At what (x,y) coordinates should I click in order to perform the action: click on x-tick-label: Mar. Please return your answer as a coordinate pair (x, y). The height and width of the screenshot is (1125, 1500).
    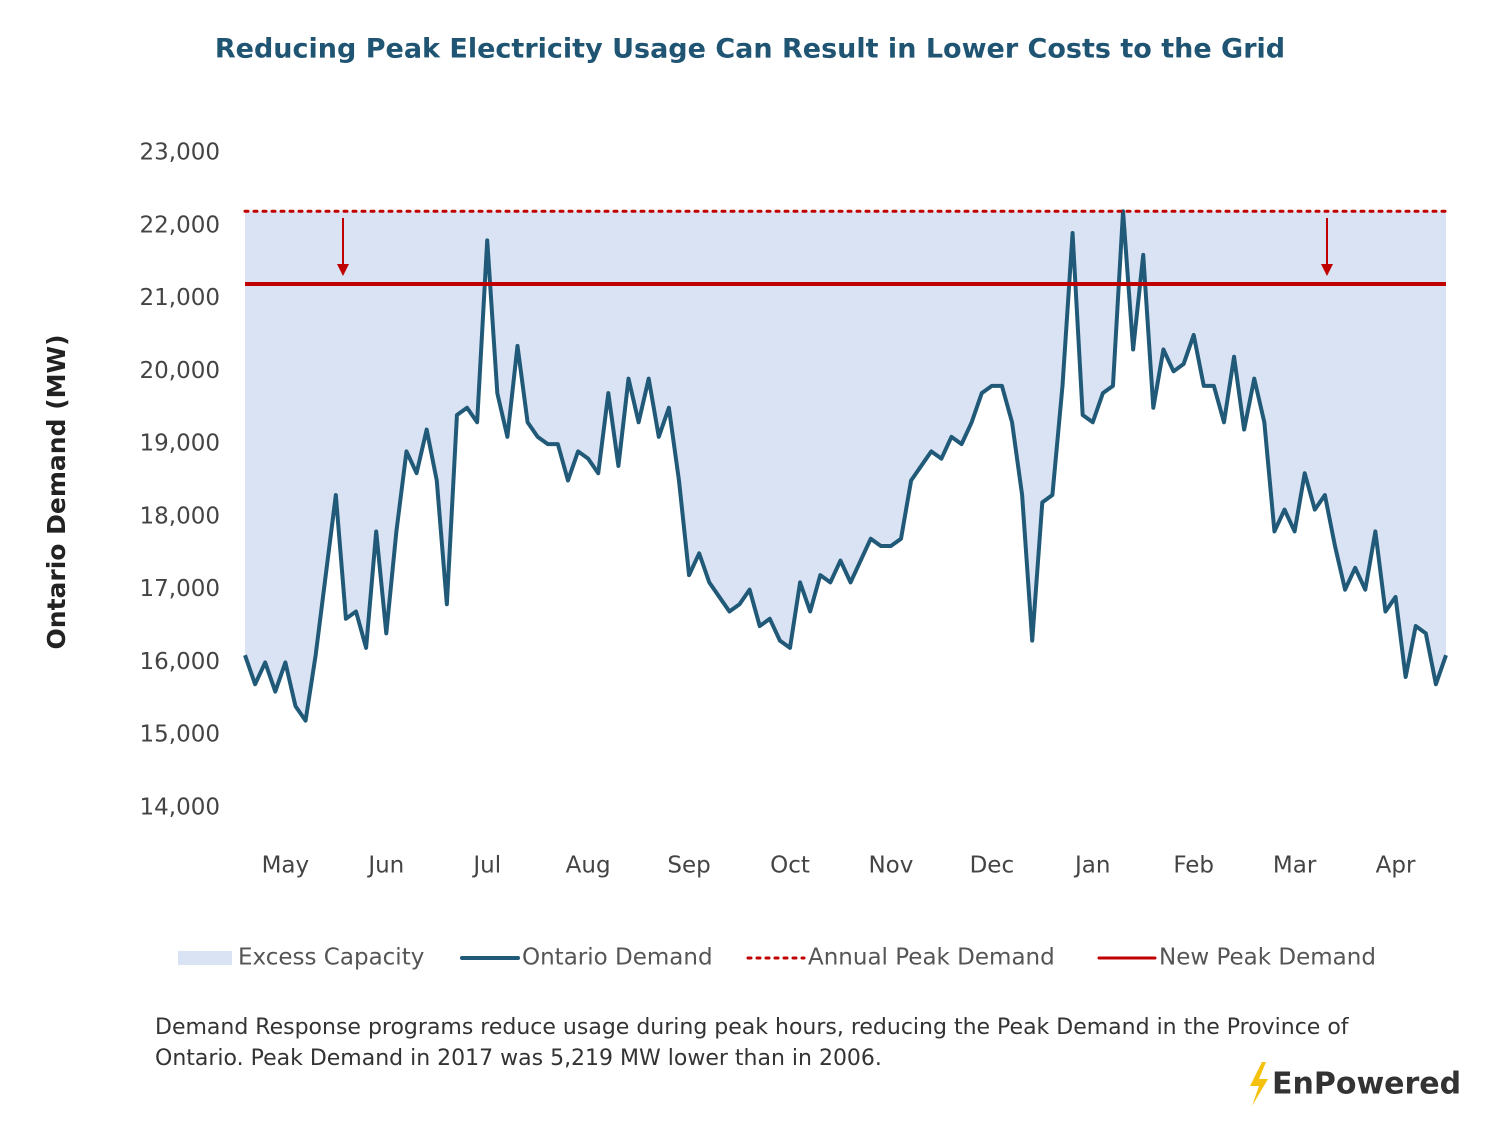
    Looking at the image, I should click on (1295, 866).